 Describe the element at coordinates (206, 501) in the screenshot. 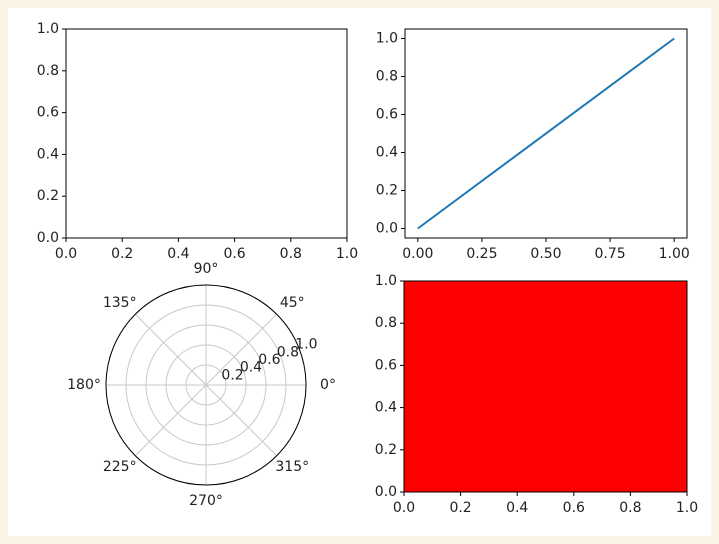

I see `theta-tick-label: 270°` at that location.